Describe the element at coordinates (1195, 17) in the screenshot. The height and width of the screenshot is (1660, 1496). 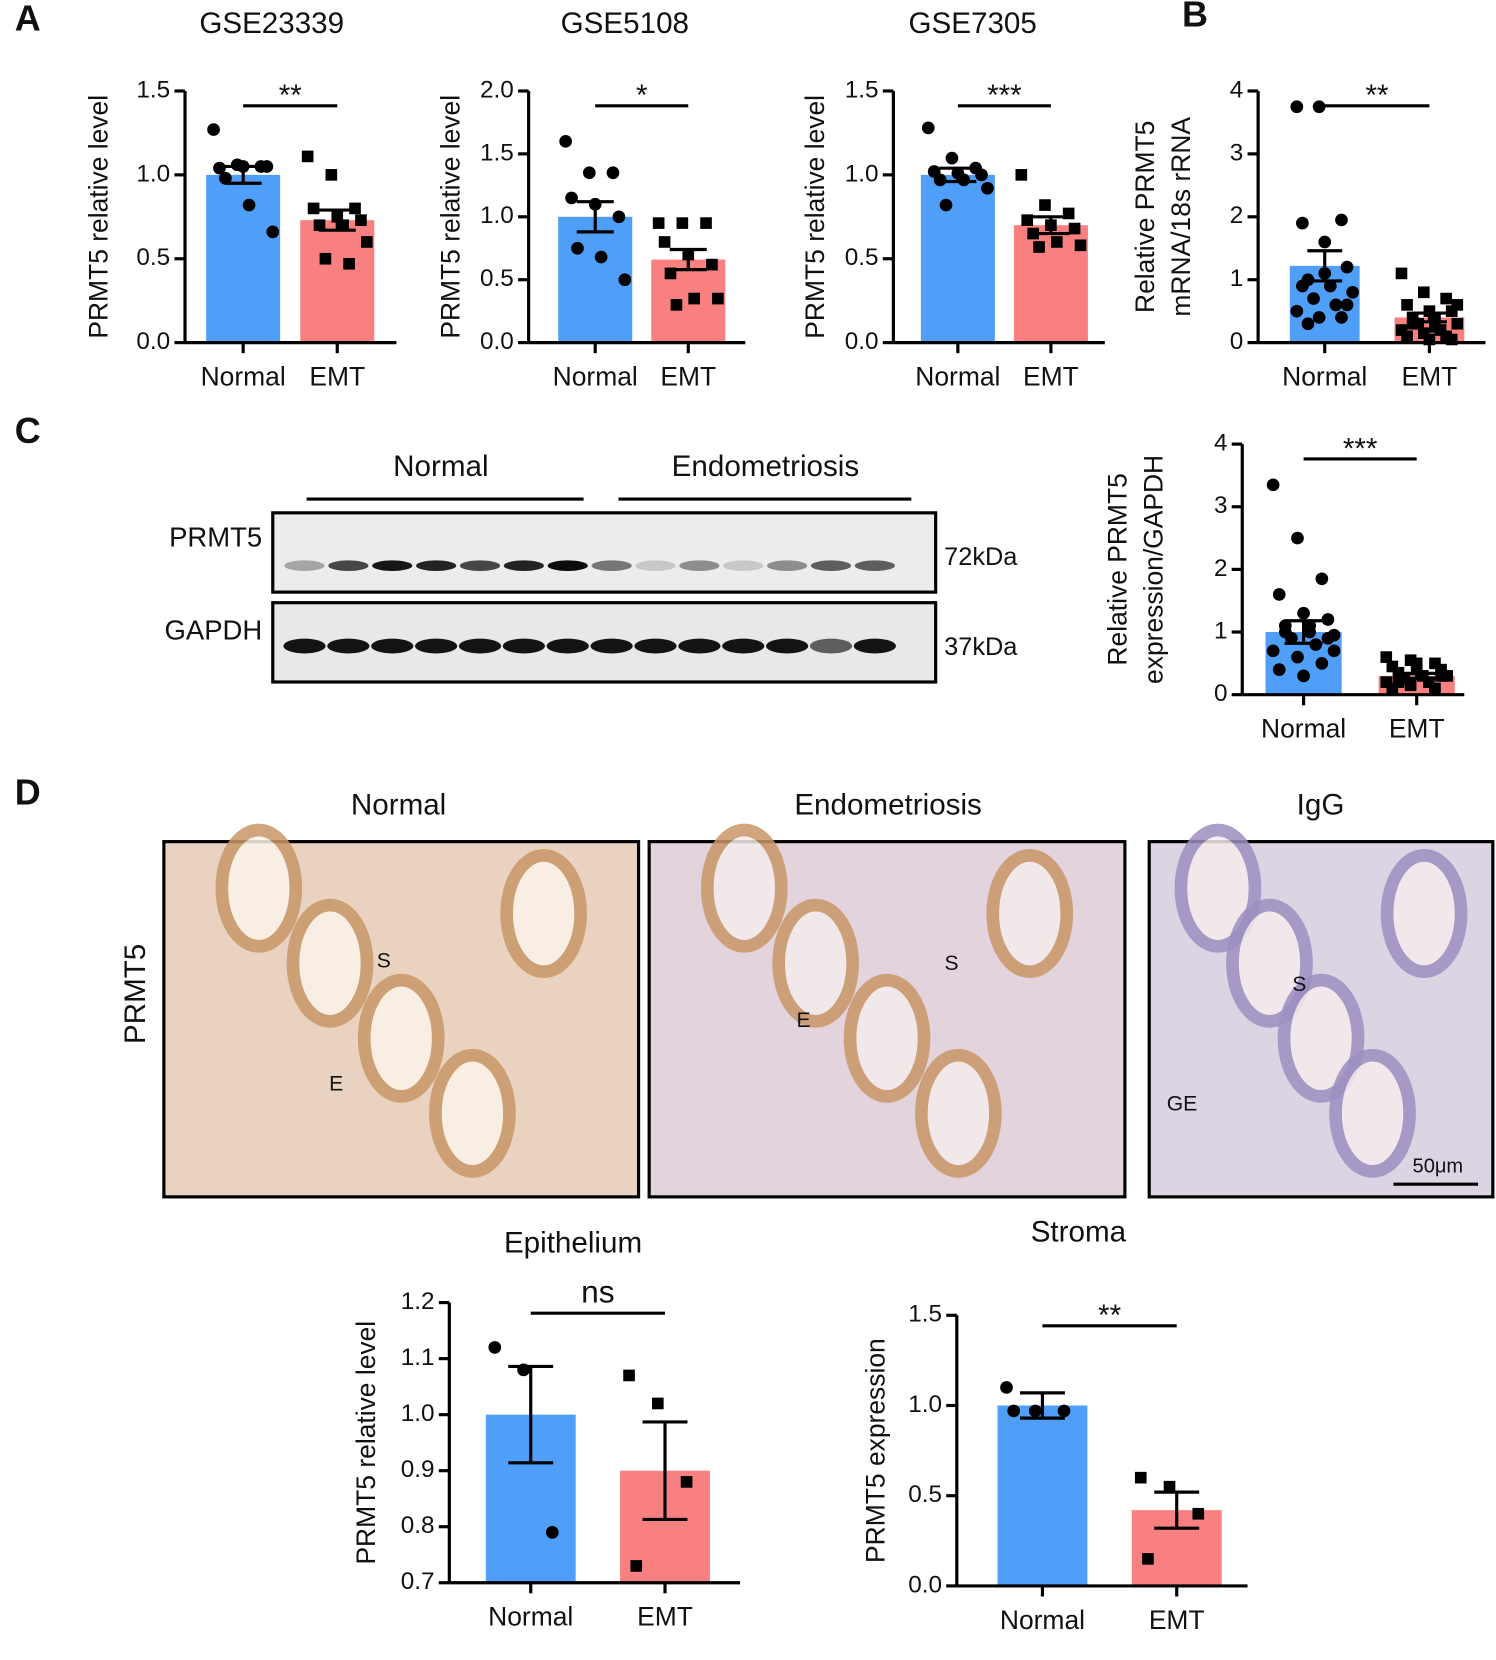
I see `panel-label: B` at that location.